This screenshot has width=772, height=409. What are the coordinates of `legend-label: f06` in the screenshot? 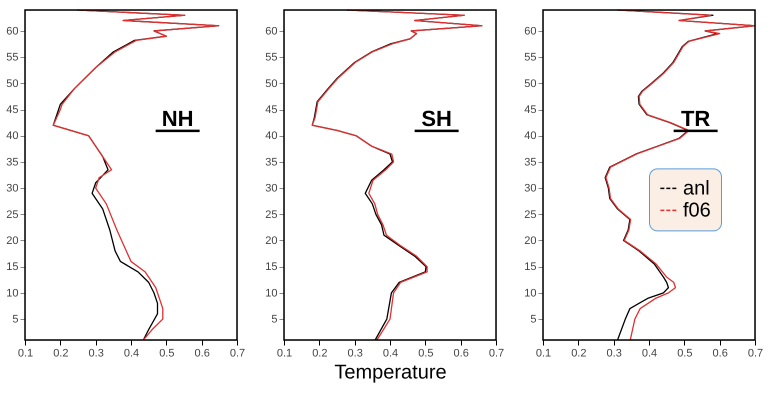 It's located at (697, 210).